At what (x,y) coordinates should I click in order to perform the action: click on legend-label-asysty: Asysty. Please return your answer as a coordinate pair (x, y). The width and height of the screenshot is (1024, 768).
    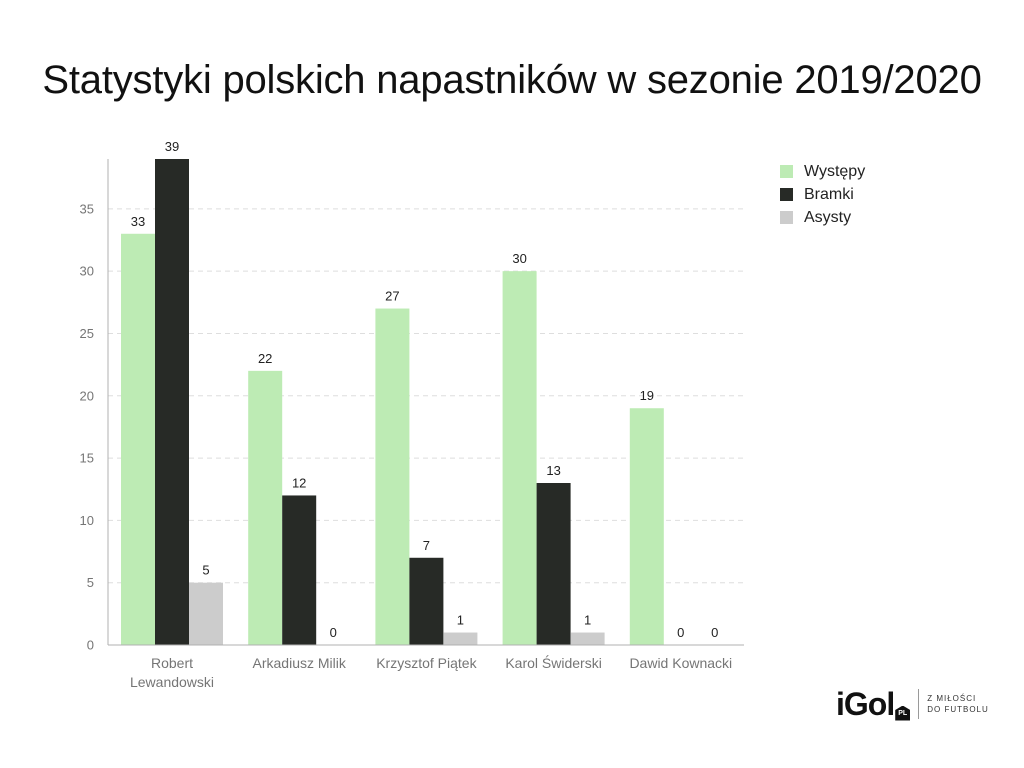
    Looking at the image, I should click on (828, 217).